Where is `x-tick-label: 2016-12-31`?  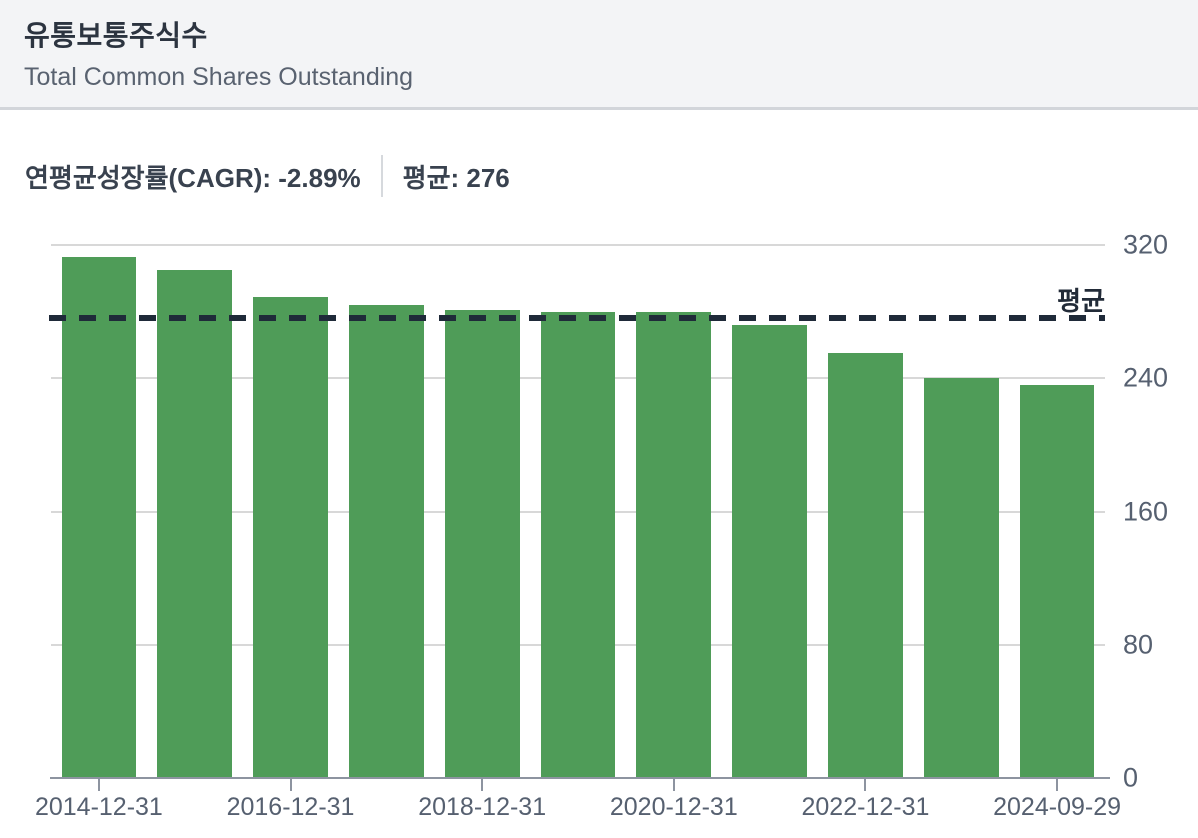 x-tick-label: 2016-12-31 is located at coordinates (290, 807).